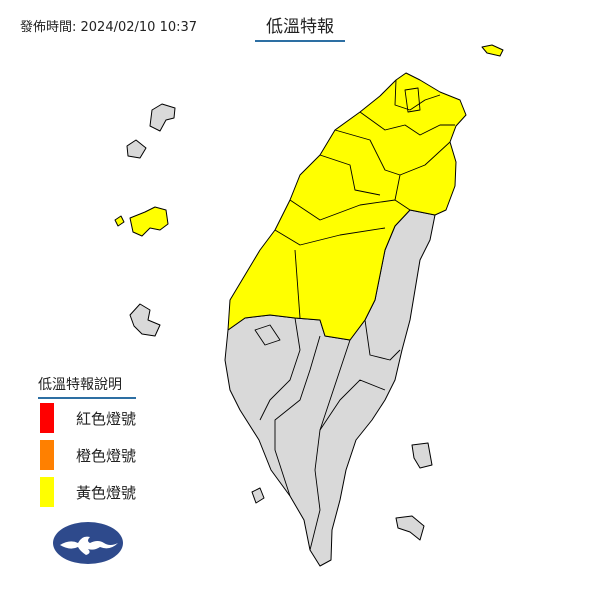  Describe the element at coordinates (119, 221) in the screenshot. I see `island-lieyu` at that location.